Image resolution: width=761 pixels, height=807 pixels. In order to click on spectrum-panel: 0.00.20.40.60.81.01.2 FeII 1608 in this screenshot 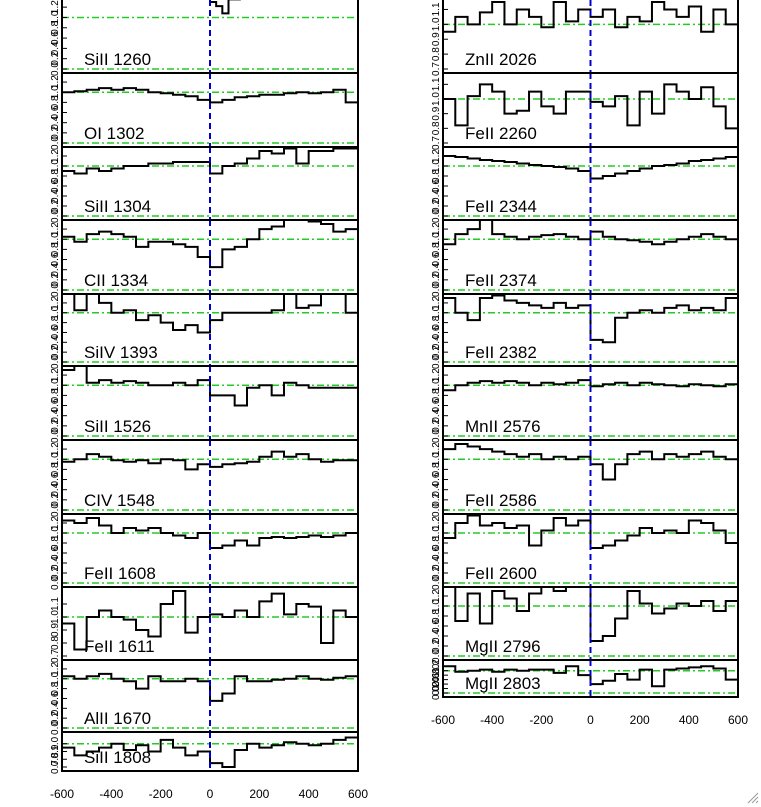, I will do `click(204, 551)`.